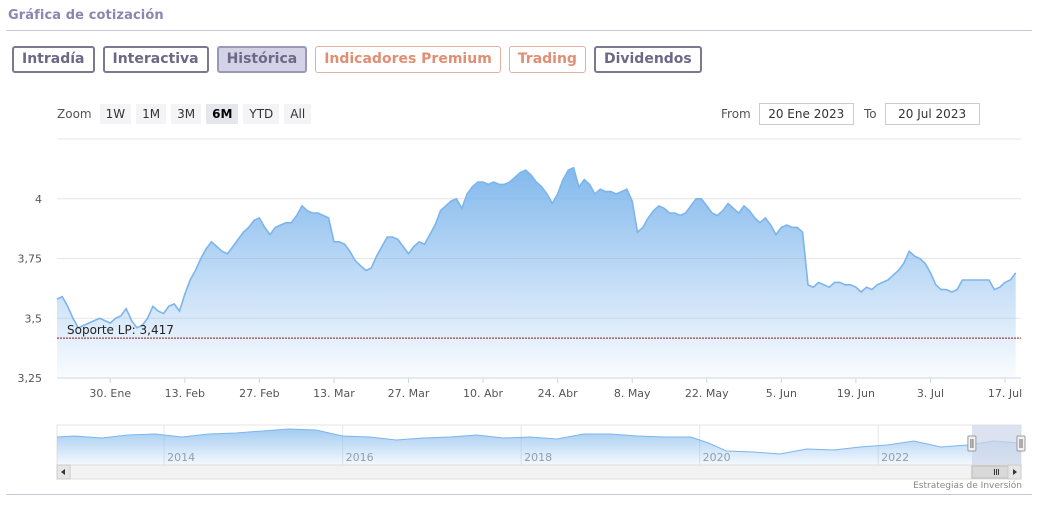 Image resolution: width=1037 pixels, height=505 pixels. Describe the element at coordinates (539, 472) in the screenshot. I see `navigator-scrollbar` at that location.